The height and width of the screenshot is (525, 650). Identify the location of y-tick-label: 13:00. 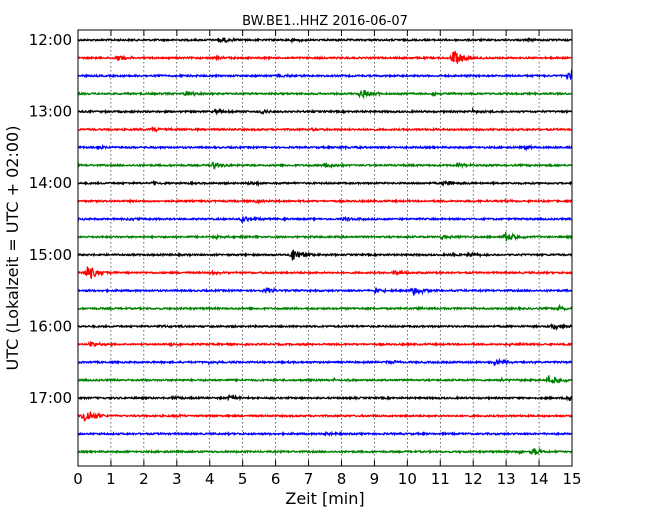
(50, 112).